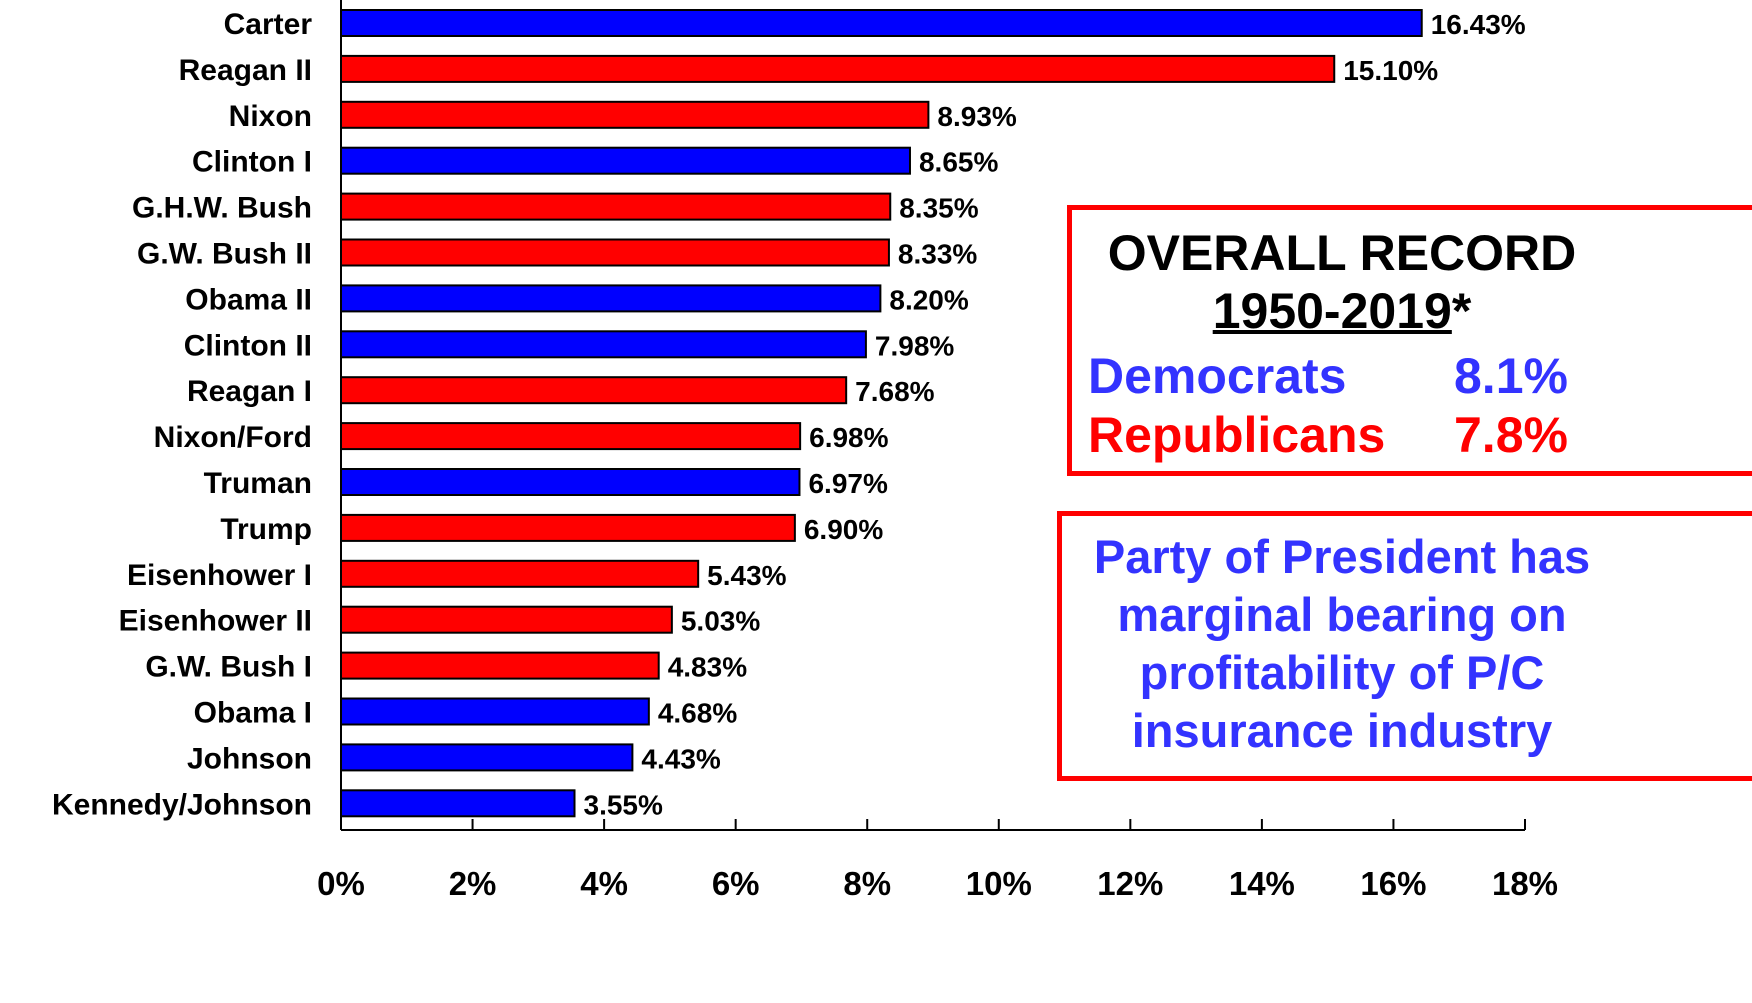 The width and height of the screenshot is (1752, 1003). Describe the element at coordinates (720, 621) in the screenshot. I see `value-label: 5.03%` at that location.